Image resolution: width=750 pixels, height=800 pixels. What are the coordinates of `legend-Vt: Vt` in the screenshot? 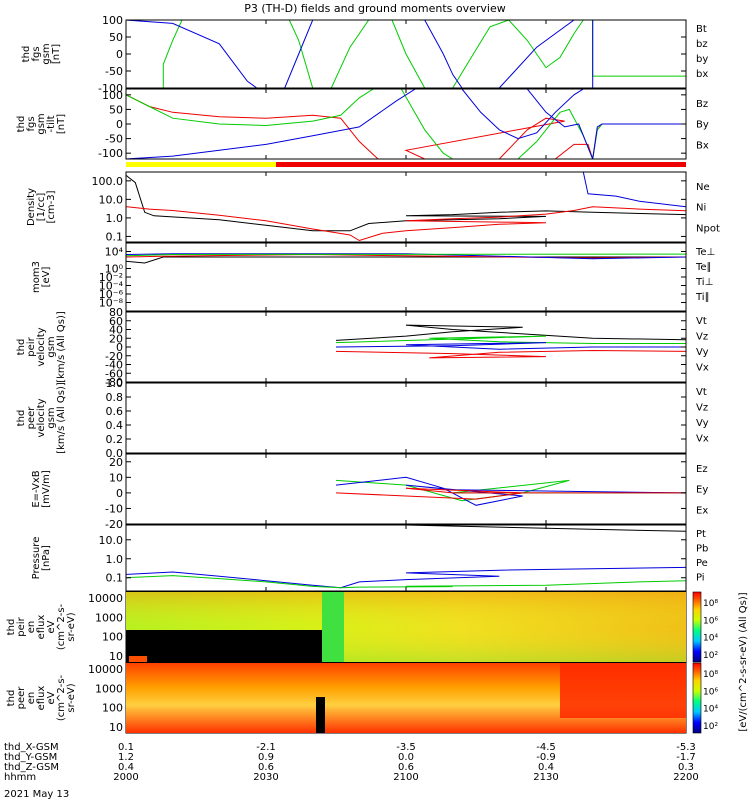 It's located at (701, 321).